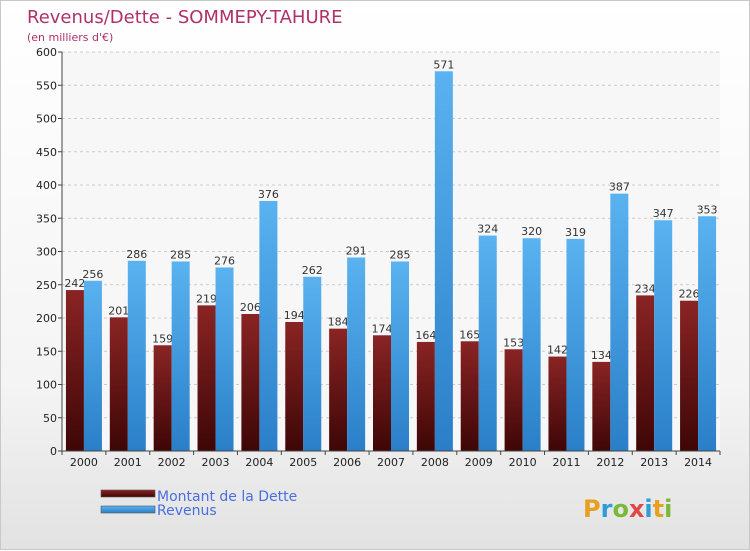 Image resolution: width=750 pixels, height=551 pixels. I want to click on y-tick-label: 200, so click(46, 318).